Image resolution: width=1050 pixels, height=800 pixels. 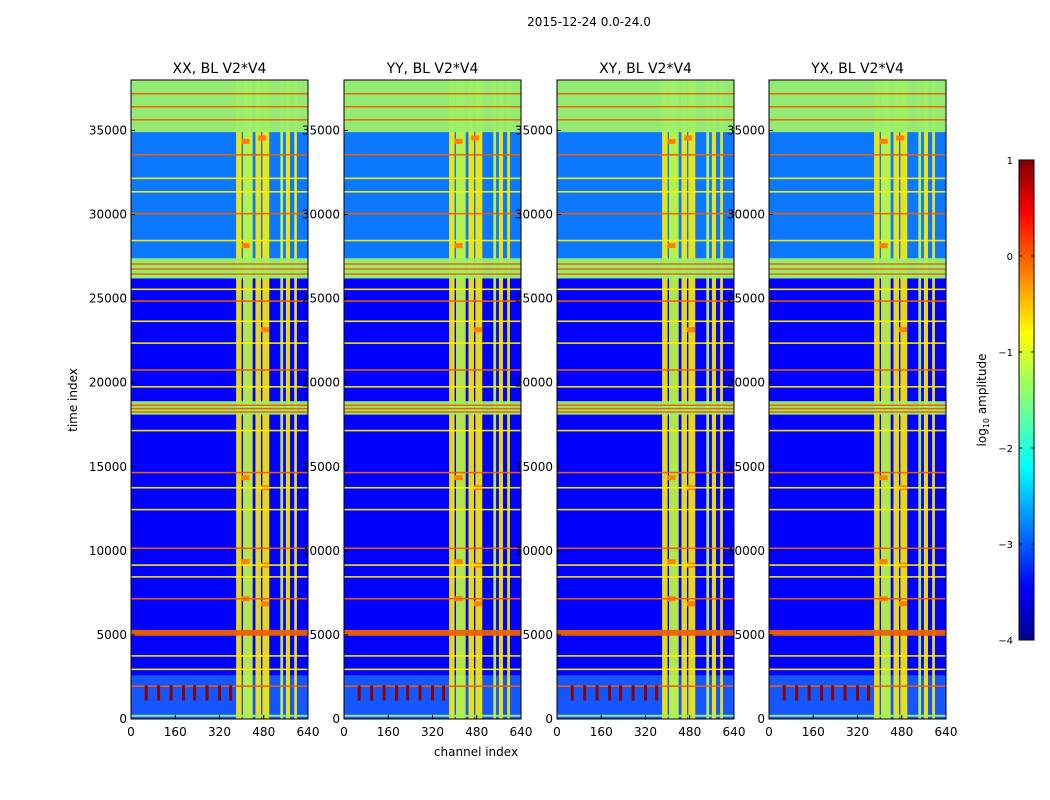 I want to click on y-tick-label: 15000, so click(x=746, y=467).